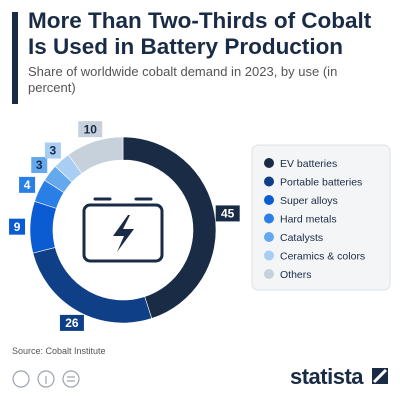 Image resolution: width=400 pixels, height=400 pixels. I want to click on legend-label: Portable batteries, so click(321, 182).